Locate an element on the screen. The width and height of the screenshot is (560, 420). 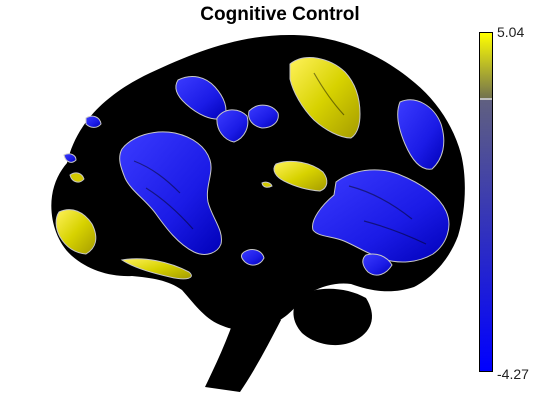
activation-blue-parietal is located at coordinates (421, 134).